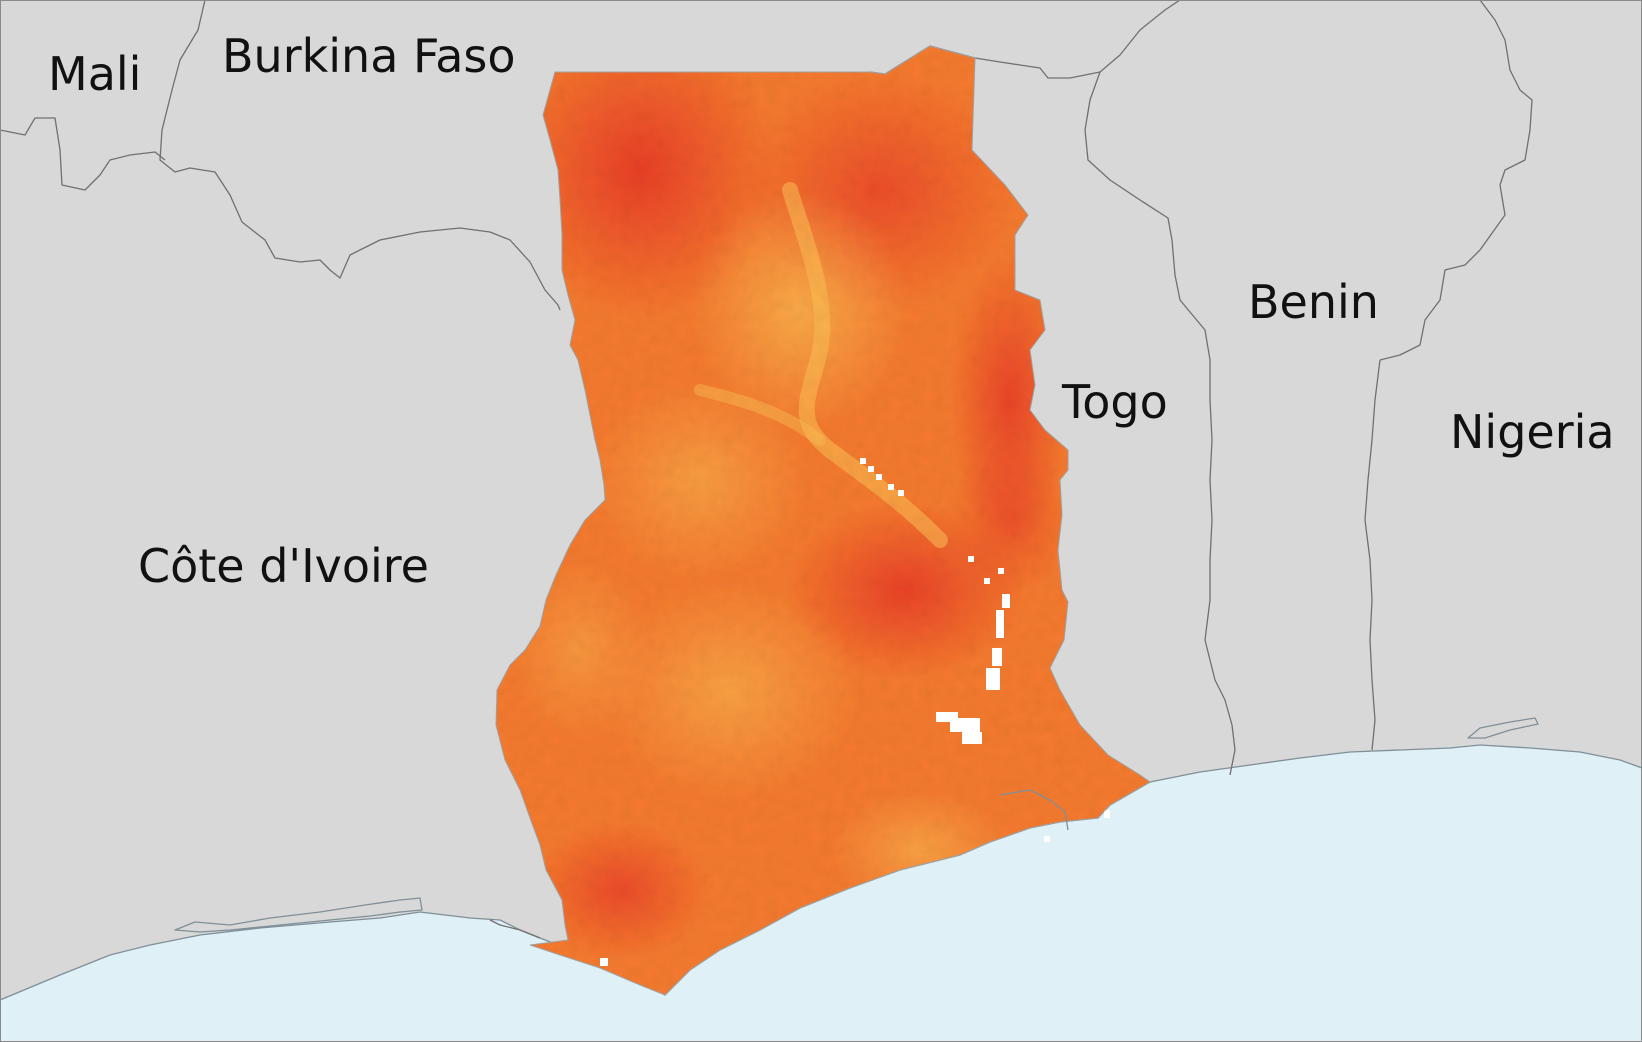  Describe the element at coordinates (283, 566) in the screenshot. I see `label-cote-divoire: Côte d'Ivoire` at that location.